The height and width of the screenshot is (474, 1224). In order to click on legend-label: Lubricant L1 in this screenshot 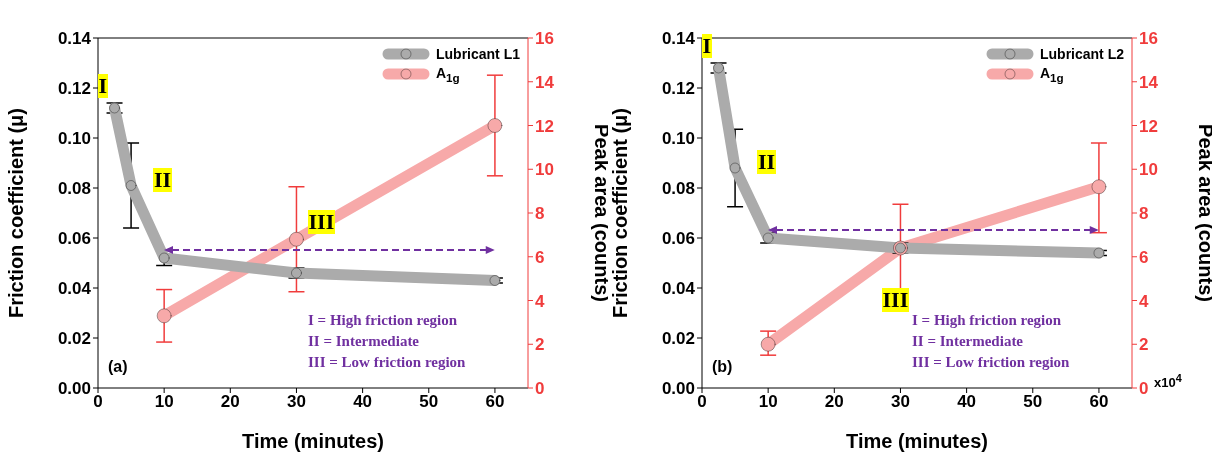, I will do `click(477, 54)`.